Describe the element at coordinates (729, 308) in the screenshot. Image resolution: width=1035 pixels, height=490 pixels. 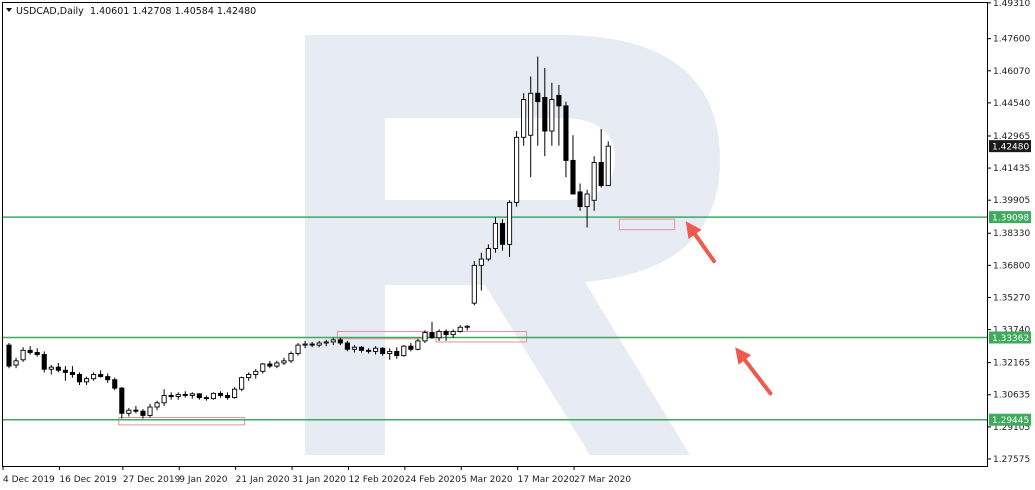
I see `annotation-arrows` at that location.